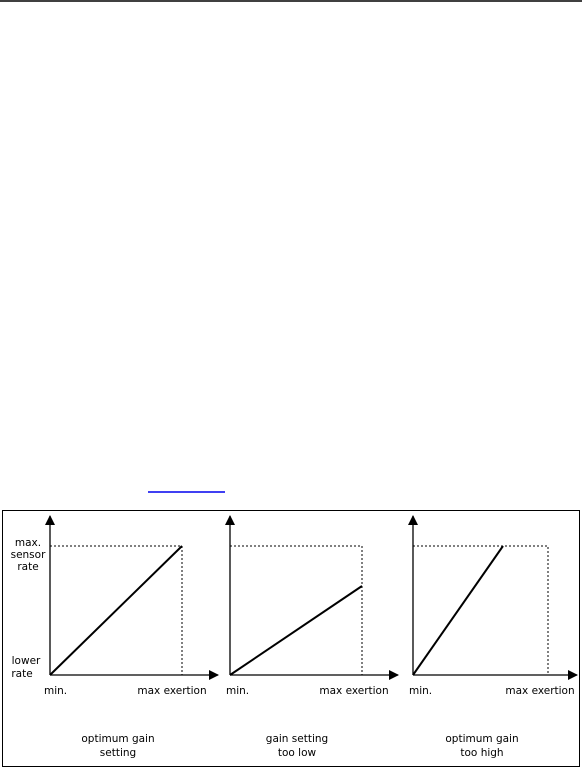 The height and width of the screenshot is (769, 582). Describe the element at coordinates (118, 753) in the screenshot. I see `caption: setting` at that location.